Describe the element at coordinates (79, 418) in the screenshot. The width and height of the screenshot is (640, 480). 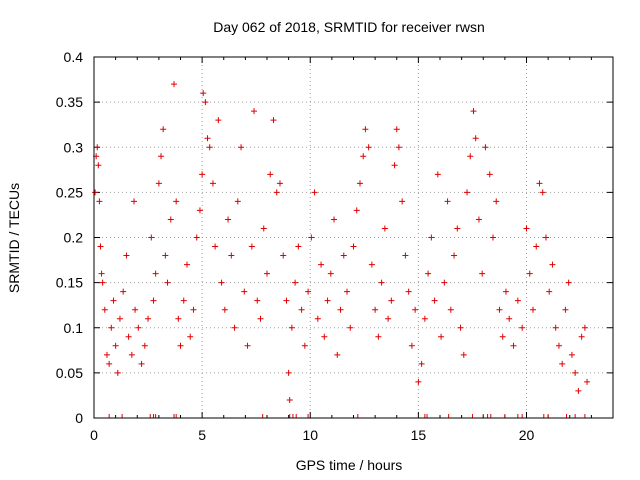
I see `y-tick-label: 0` at that location.